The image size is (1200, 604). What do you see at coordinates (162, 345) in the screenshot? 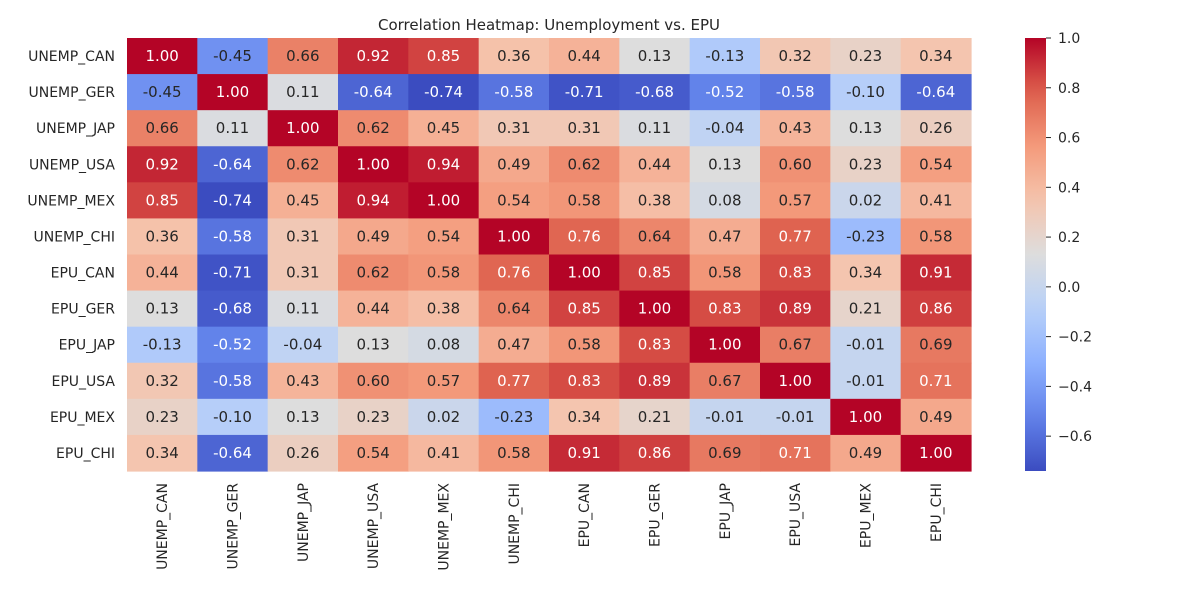
I see `heatmap-cell-value: -0.13` at bounding box center [162, 345].